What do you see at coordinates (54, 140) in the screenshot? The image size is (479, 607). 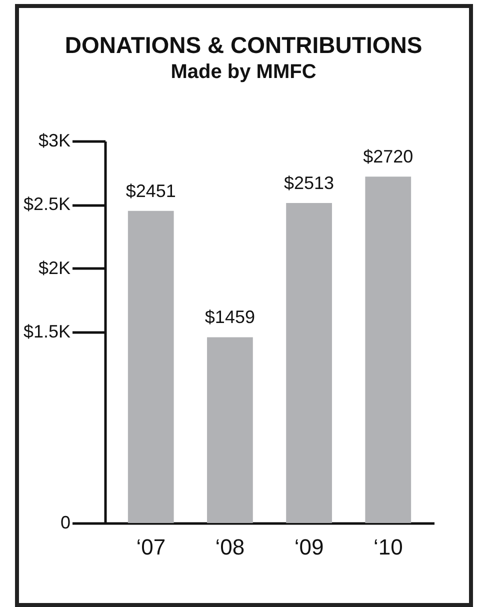 I see `y-tick-label: $3K` at bounding box center [54, 140].